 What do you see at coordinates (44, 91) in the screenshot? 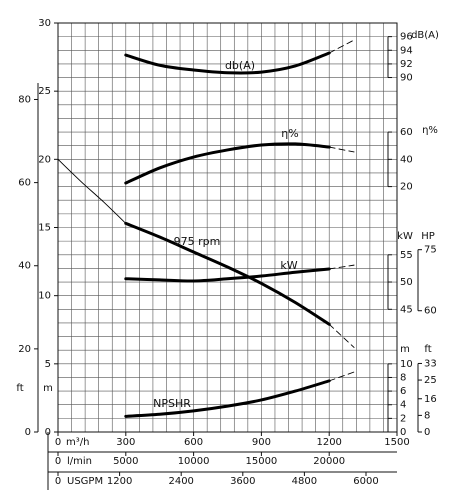
I see `y-tick-label: 25` at bounding box center [44, 91].